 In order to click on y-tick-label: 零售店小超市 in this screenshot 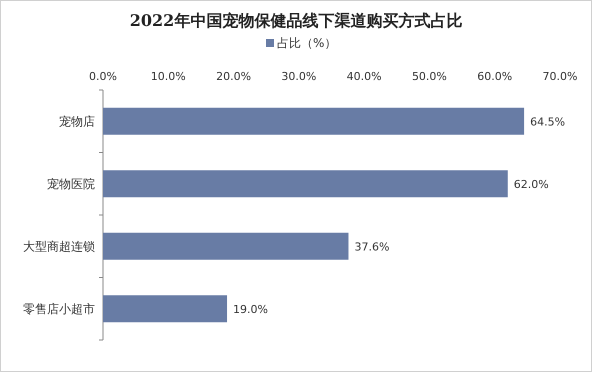, I will do `click(59, 309)`.